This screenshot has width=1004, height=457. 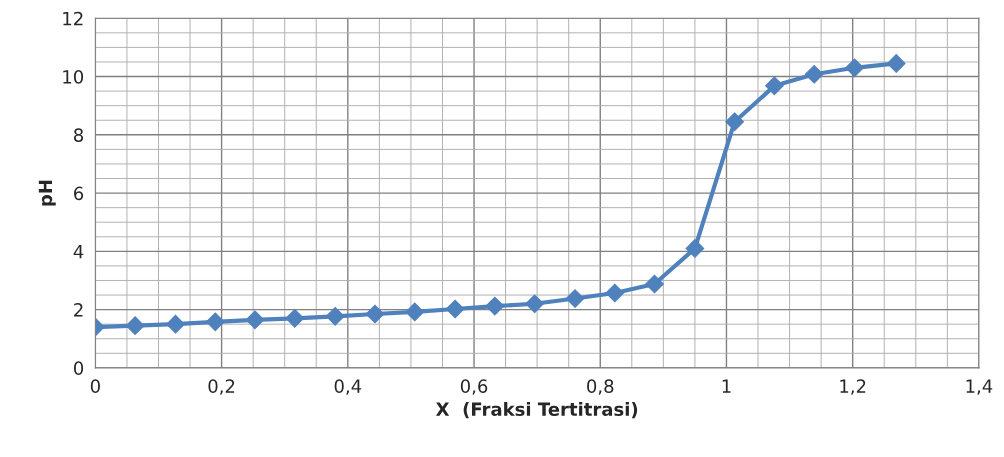 I want to click on y-axis-title: pH, so click(x=47, y=193).